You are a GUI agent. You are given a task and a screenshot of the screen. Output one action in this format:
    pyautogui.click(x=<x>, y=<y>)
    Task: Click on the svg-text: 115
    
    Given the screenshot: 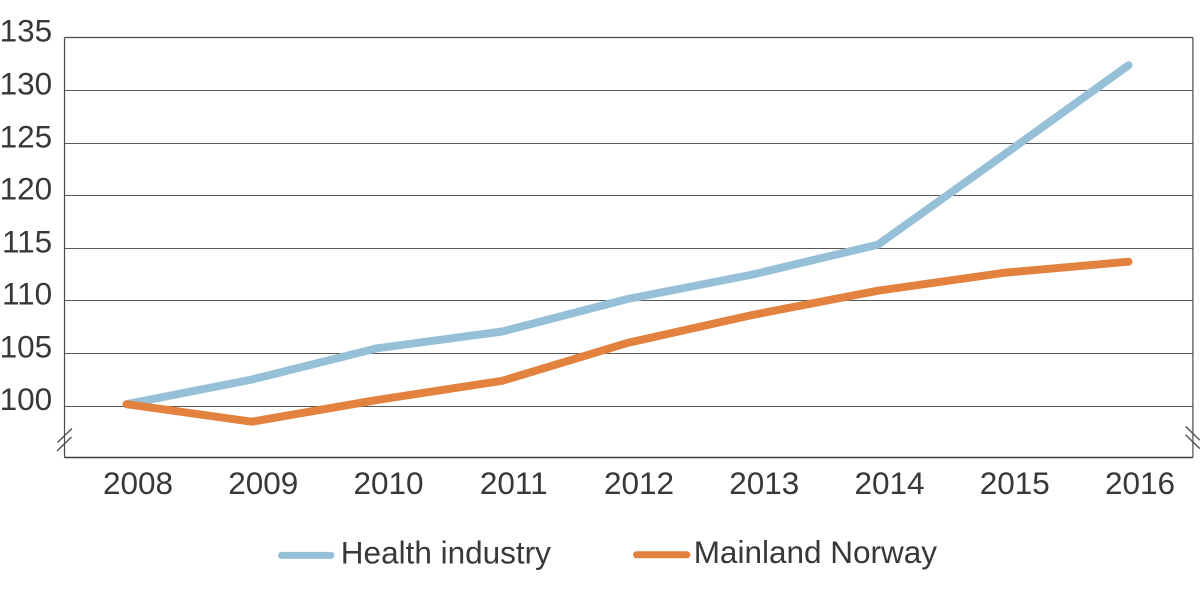 What is the action you would take?
    pyautogui.click(x=27, y=242)
    